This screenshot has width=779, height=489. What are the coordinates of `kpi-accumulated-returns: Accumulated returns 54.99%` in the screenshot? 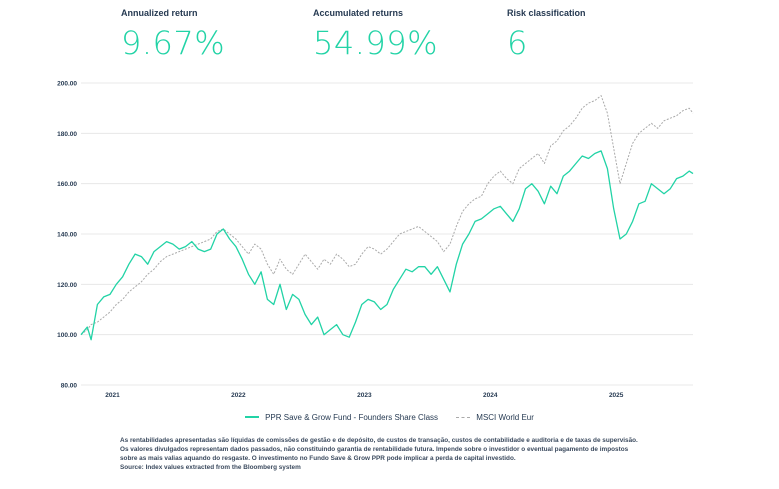 It's located at (375, 35).